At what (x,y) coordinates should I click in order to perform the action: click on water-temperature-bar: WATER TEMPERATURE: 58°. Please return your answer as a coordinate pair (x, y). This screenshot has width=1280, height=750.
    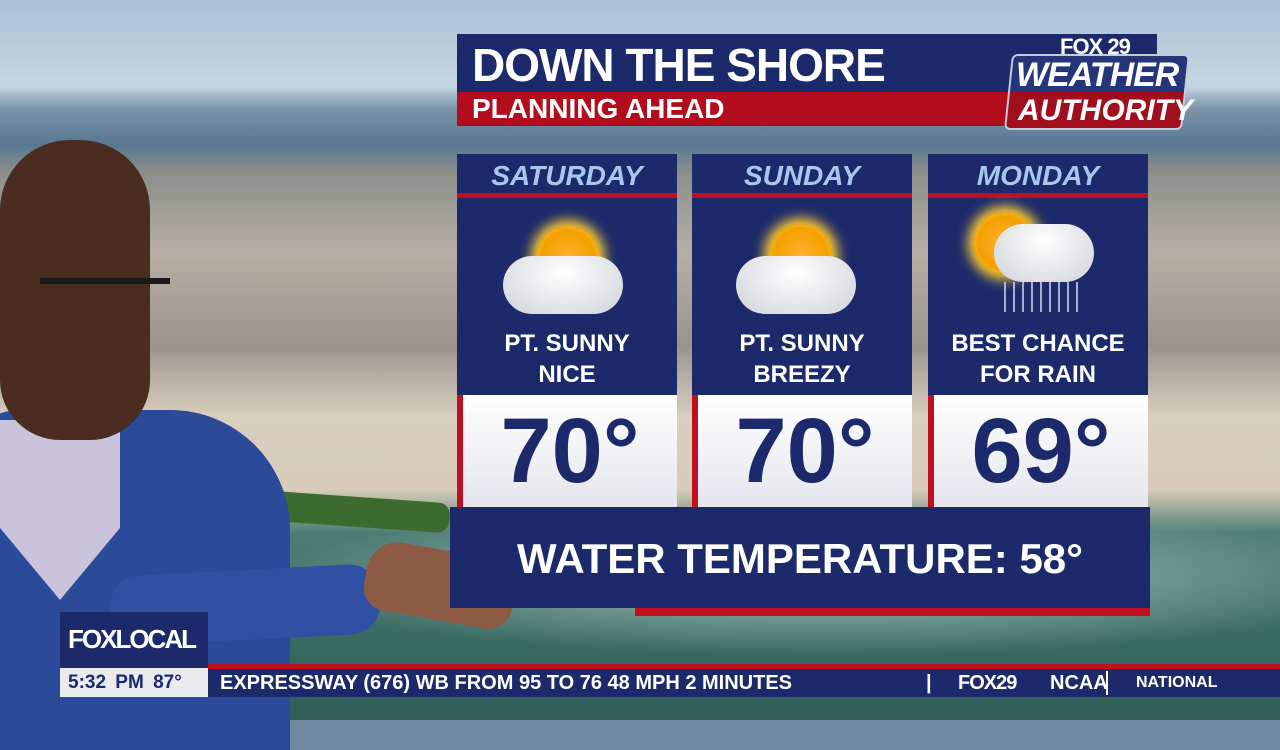
    Looking at the image, I should click on (800, 557).